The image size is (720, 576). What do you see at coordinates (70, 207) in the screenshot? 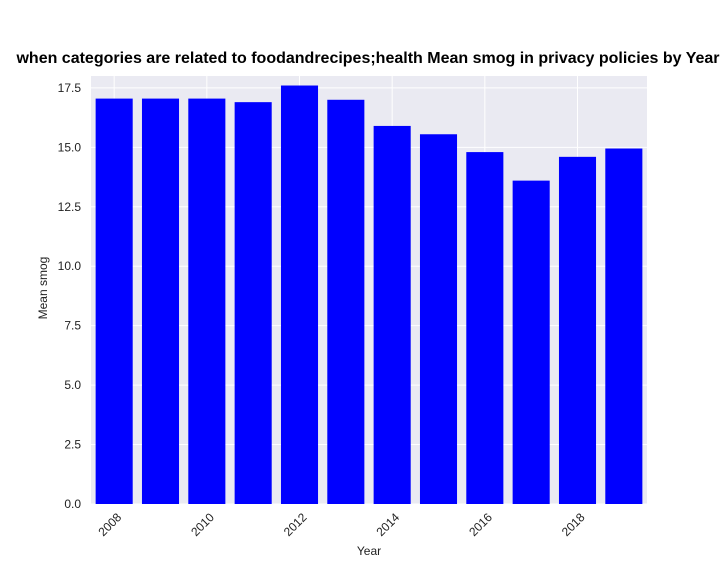
I see `y-tick-label: 12.5` at bounding box center [70, 207].